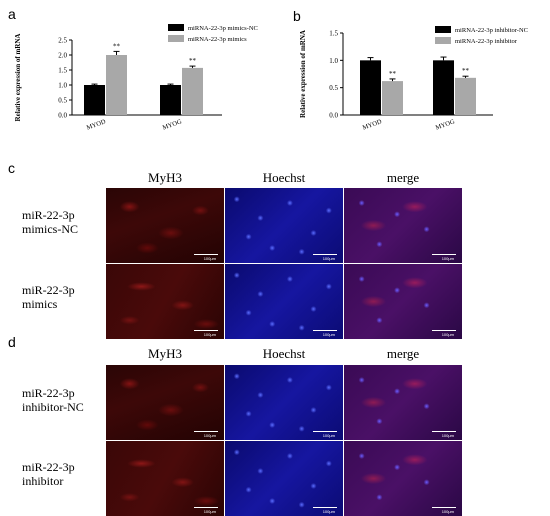 This screenshot has height=516, width=550. What do you see at coordinates (403, 402) in the screenshot?
I see `micrograph-d-merge-nc: 100μm` at bounding box center [403, 402].